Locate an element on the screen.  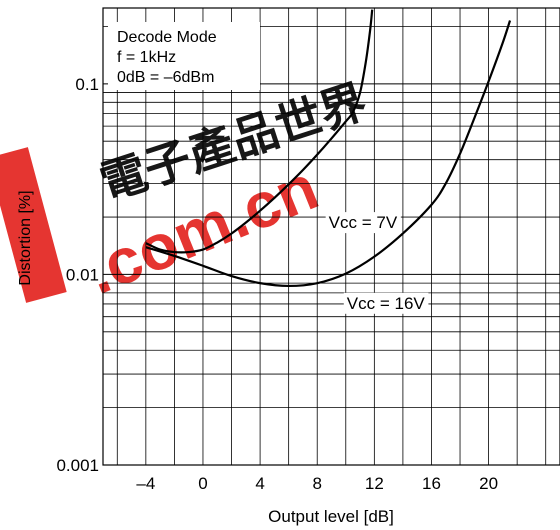
x-tick-label: 4 is located at coordinates (259, 483).